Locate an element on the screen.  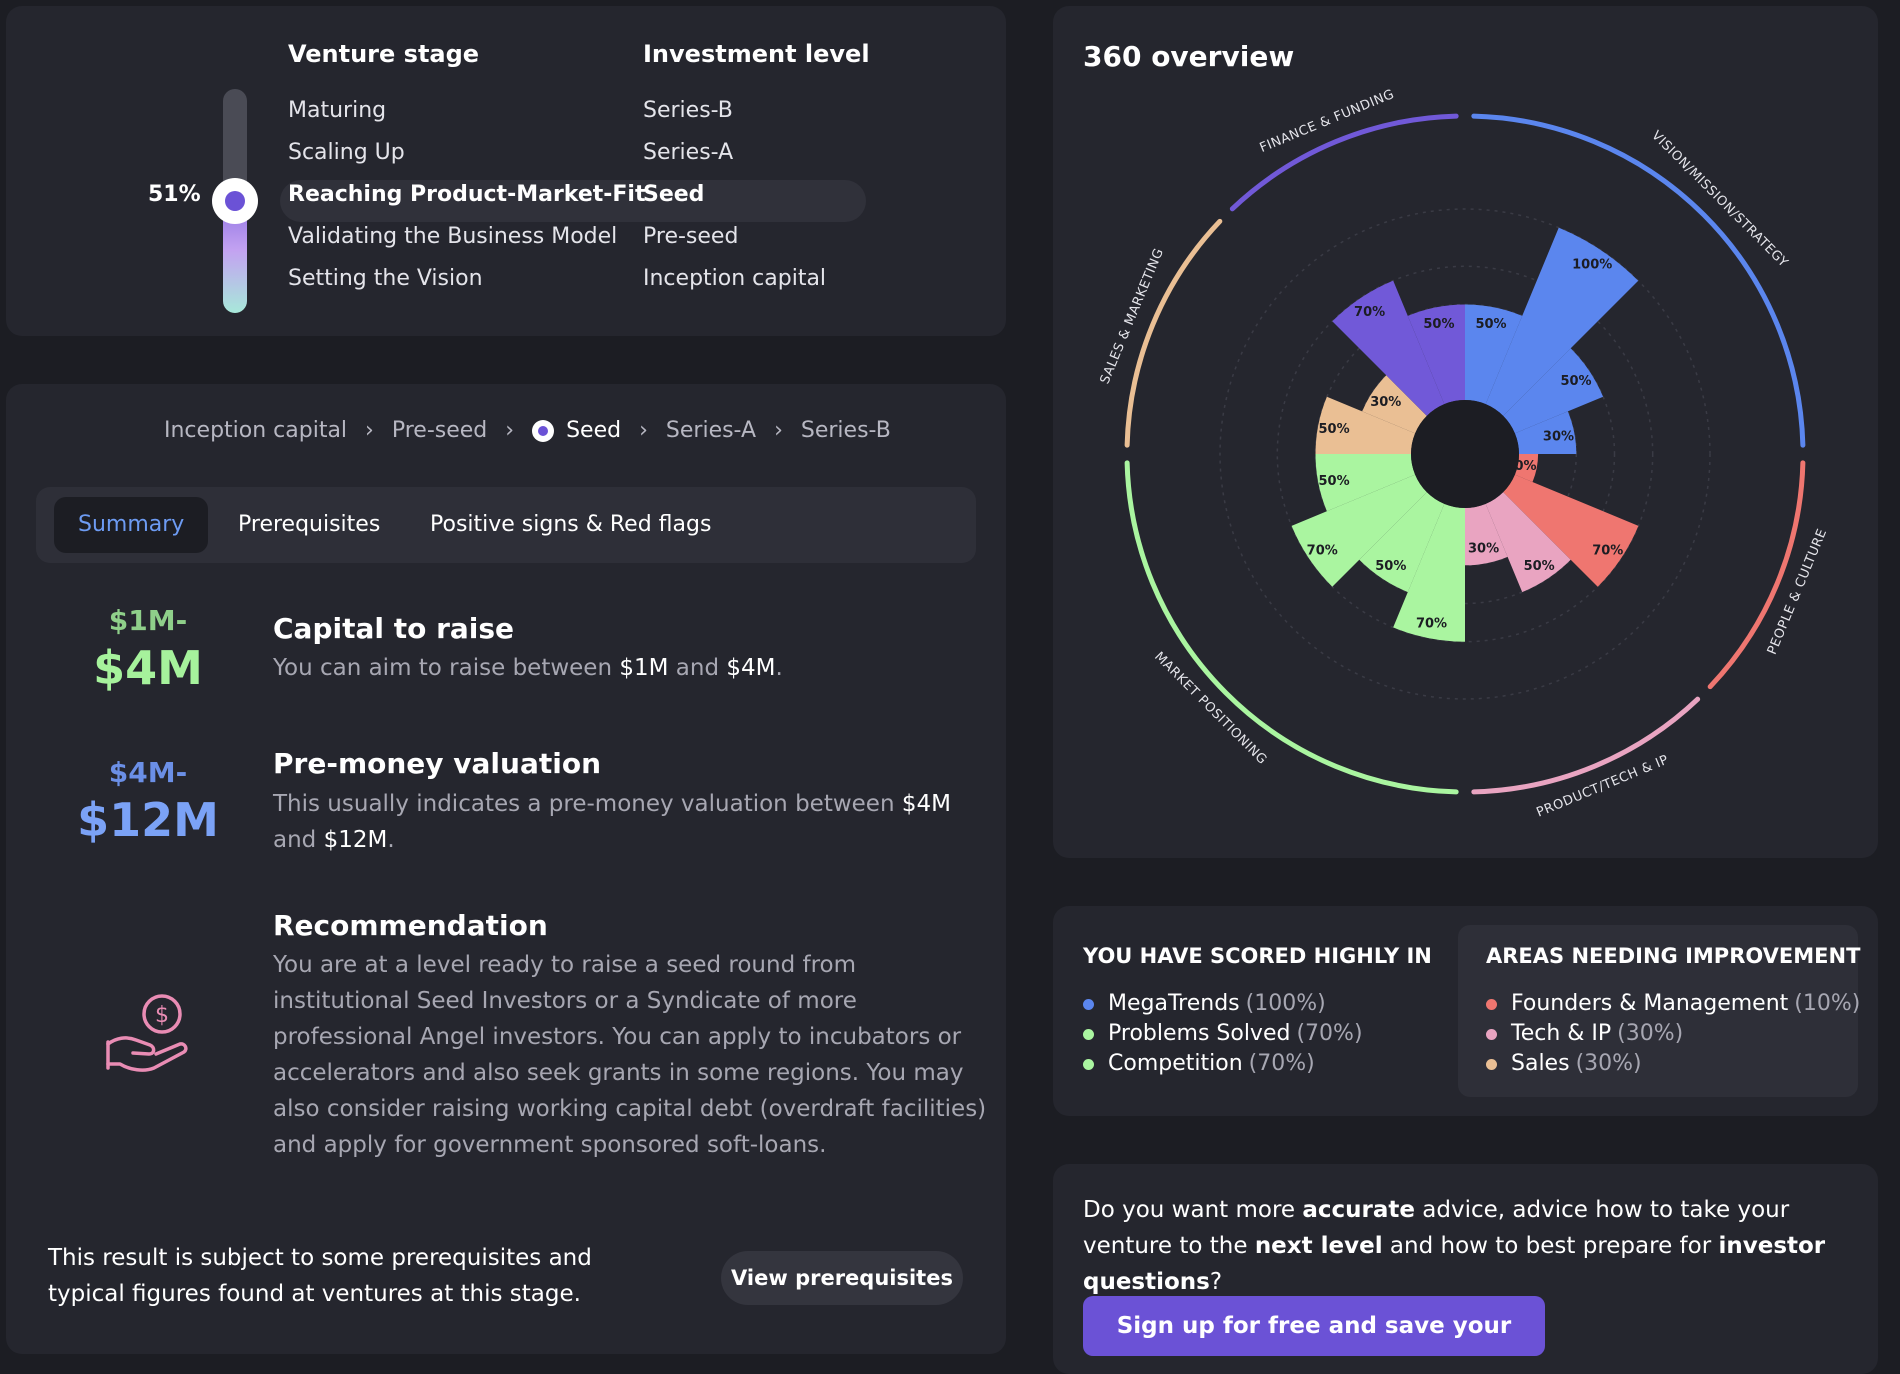
investment-row: Series-B is located at coordinates (688, 110).